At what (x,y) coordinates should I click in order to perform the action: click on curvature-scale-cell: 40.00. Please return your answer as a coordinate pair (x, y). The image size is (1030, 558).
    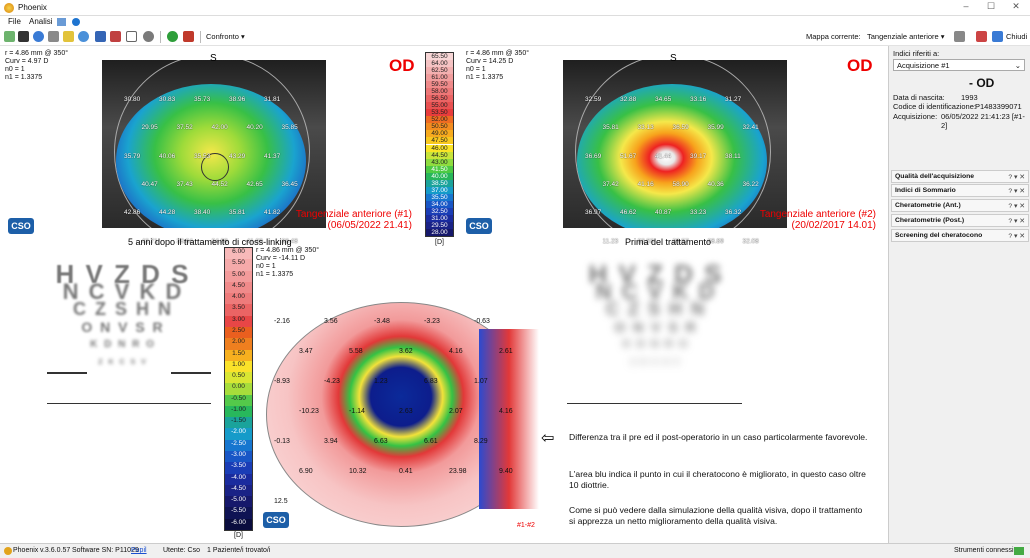
    Looking at the image, I should click on (439, 176).